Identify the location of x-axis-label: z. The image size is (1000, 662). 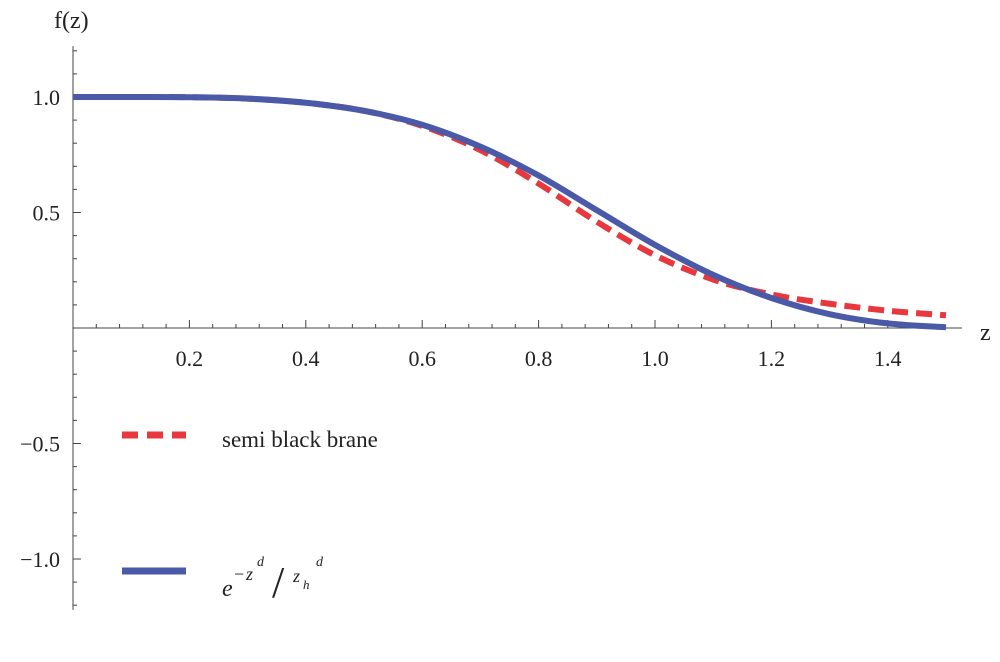
(985, 333).